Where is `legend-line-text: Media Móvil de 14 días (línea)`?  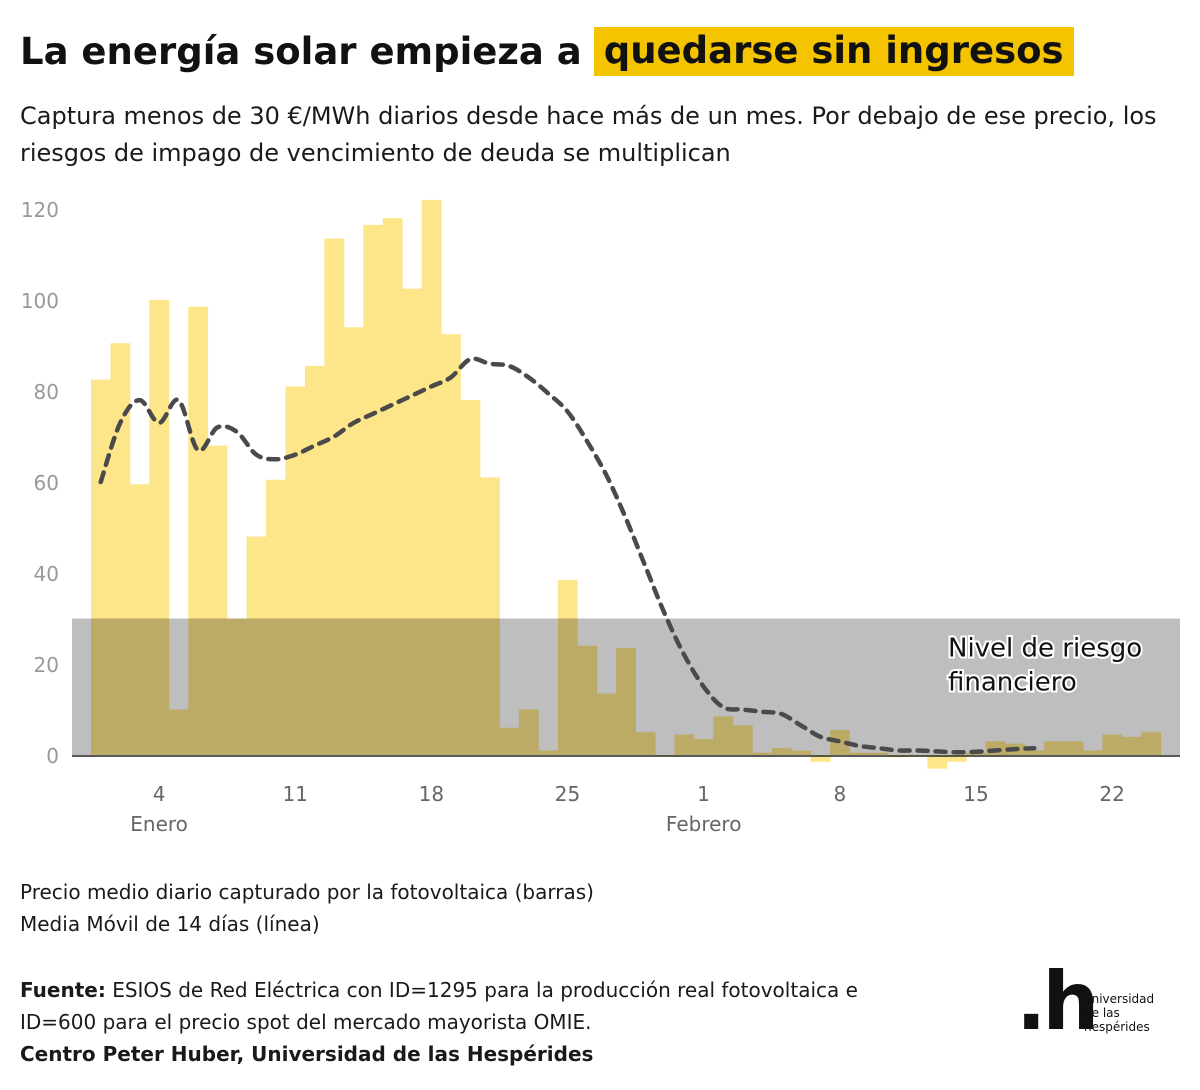 legend-line-text: Media Móvil de 14 días (línea) is located at coordinates (170, 924).